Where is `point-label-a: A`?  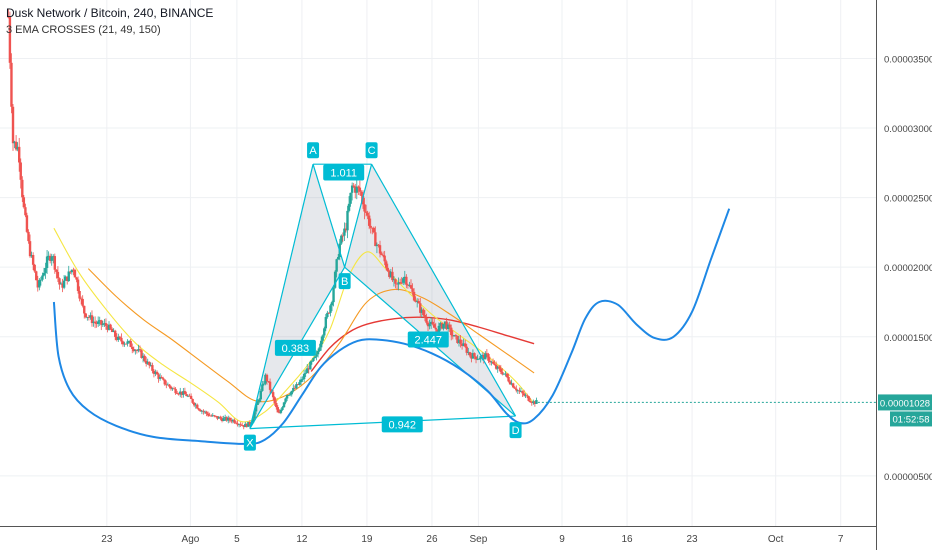
point-label-a: A is located at coordinates (313, 150).